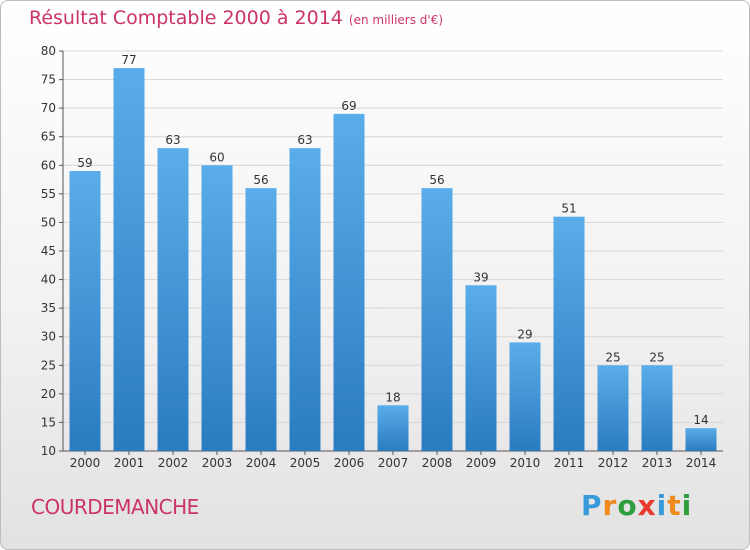  Describe the element at coordinates (305, 463) in the screenshot. I see `x-tick-label: 2005` at that location.